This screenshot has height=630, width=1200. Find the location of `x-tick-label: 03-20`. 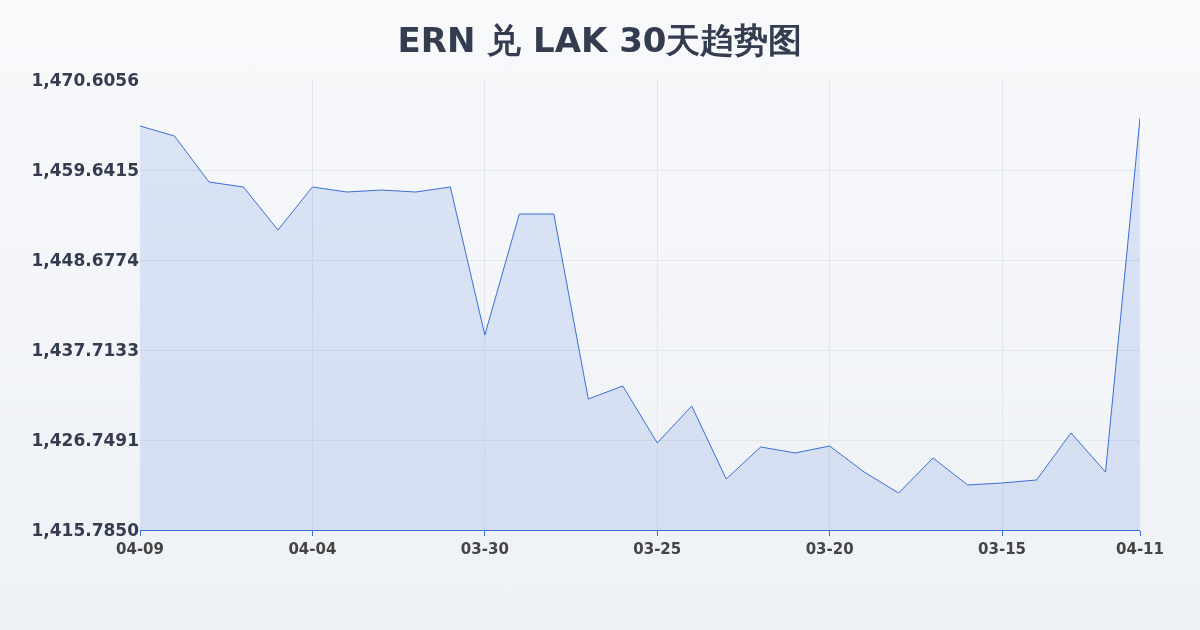

x-tick-label: 03-20 is located at coordinates (829, 549).